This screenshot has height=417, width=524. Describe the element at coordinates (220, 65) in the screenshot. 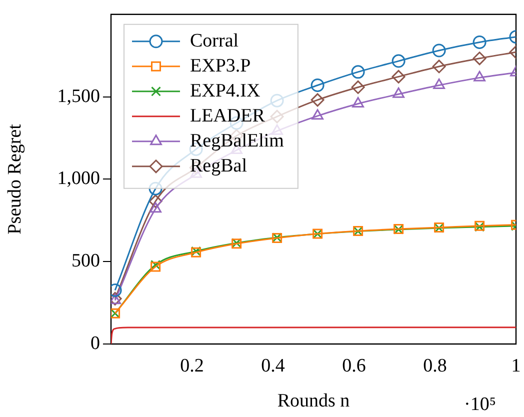

I see `legend-label: EXP3.P` at that location.